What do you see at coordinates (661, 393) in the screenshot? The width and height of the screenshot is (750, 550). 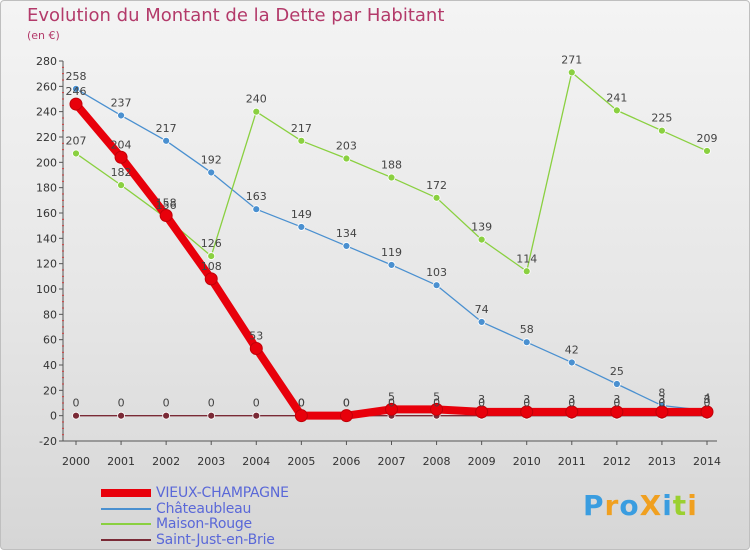 I see `data-label: 8` at bounding box center [661, 393].